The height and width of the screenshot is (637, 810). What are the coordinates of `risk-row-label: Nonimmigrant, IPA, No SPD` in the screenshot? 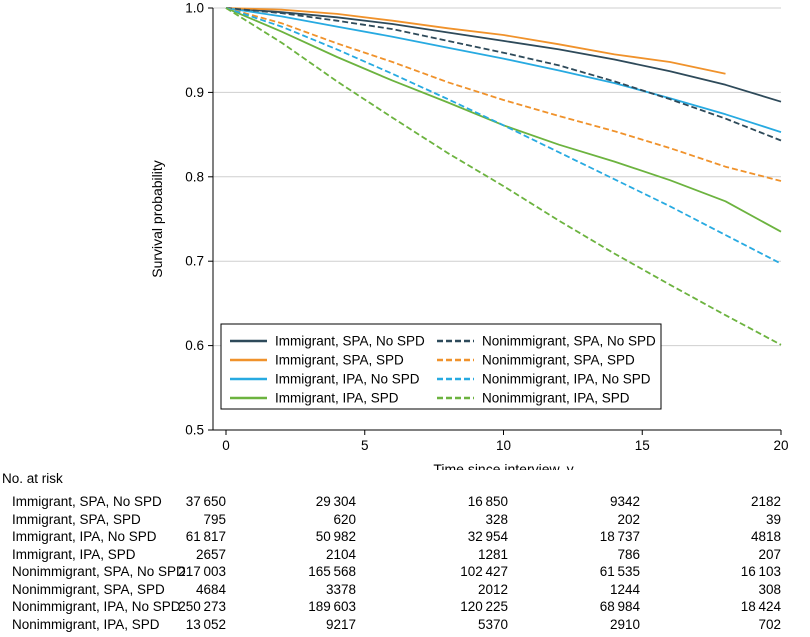 It's located at (96, 606).